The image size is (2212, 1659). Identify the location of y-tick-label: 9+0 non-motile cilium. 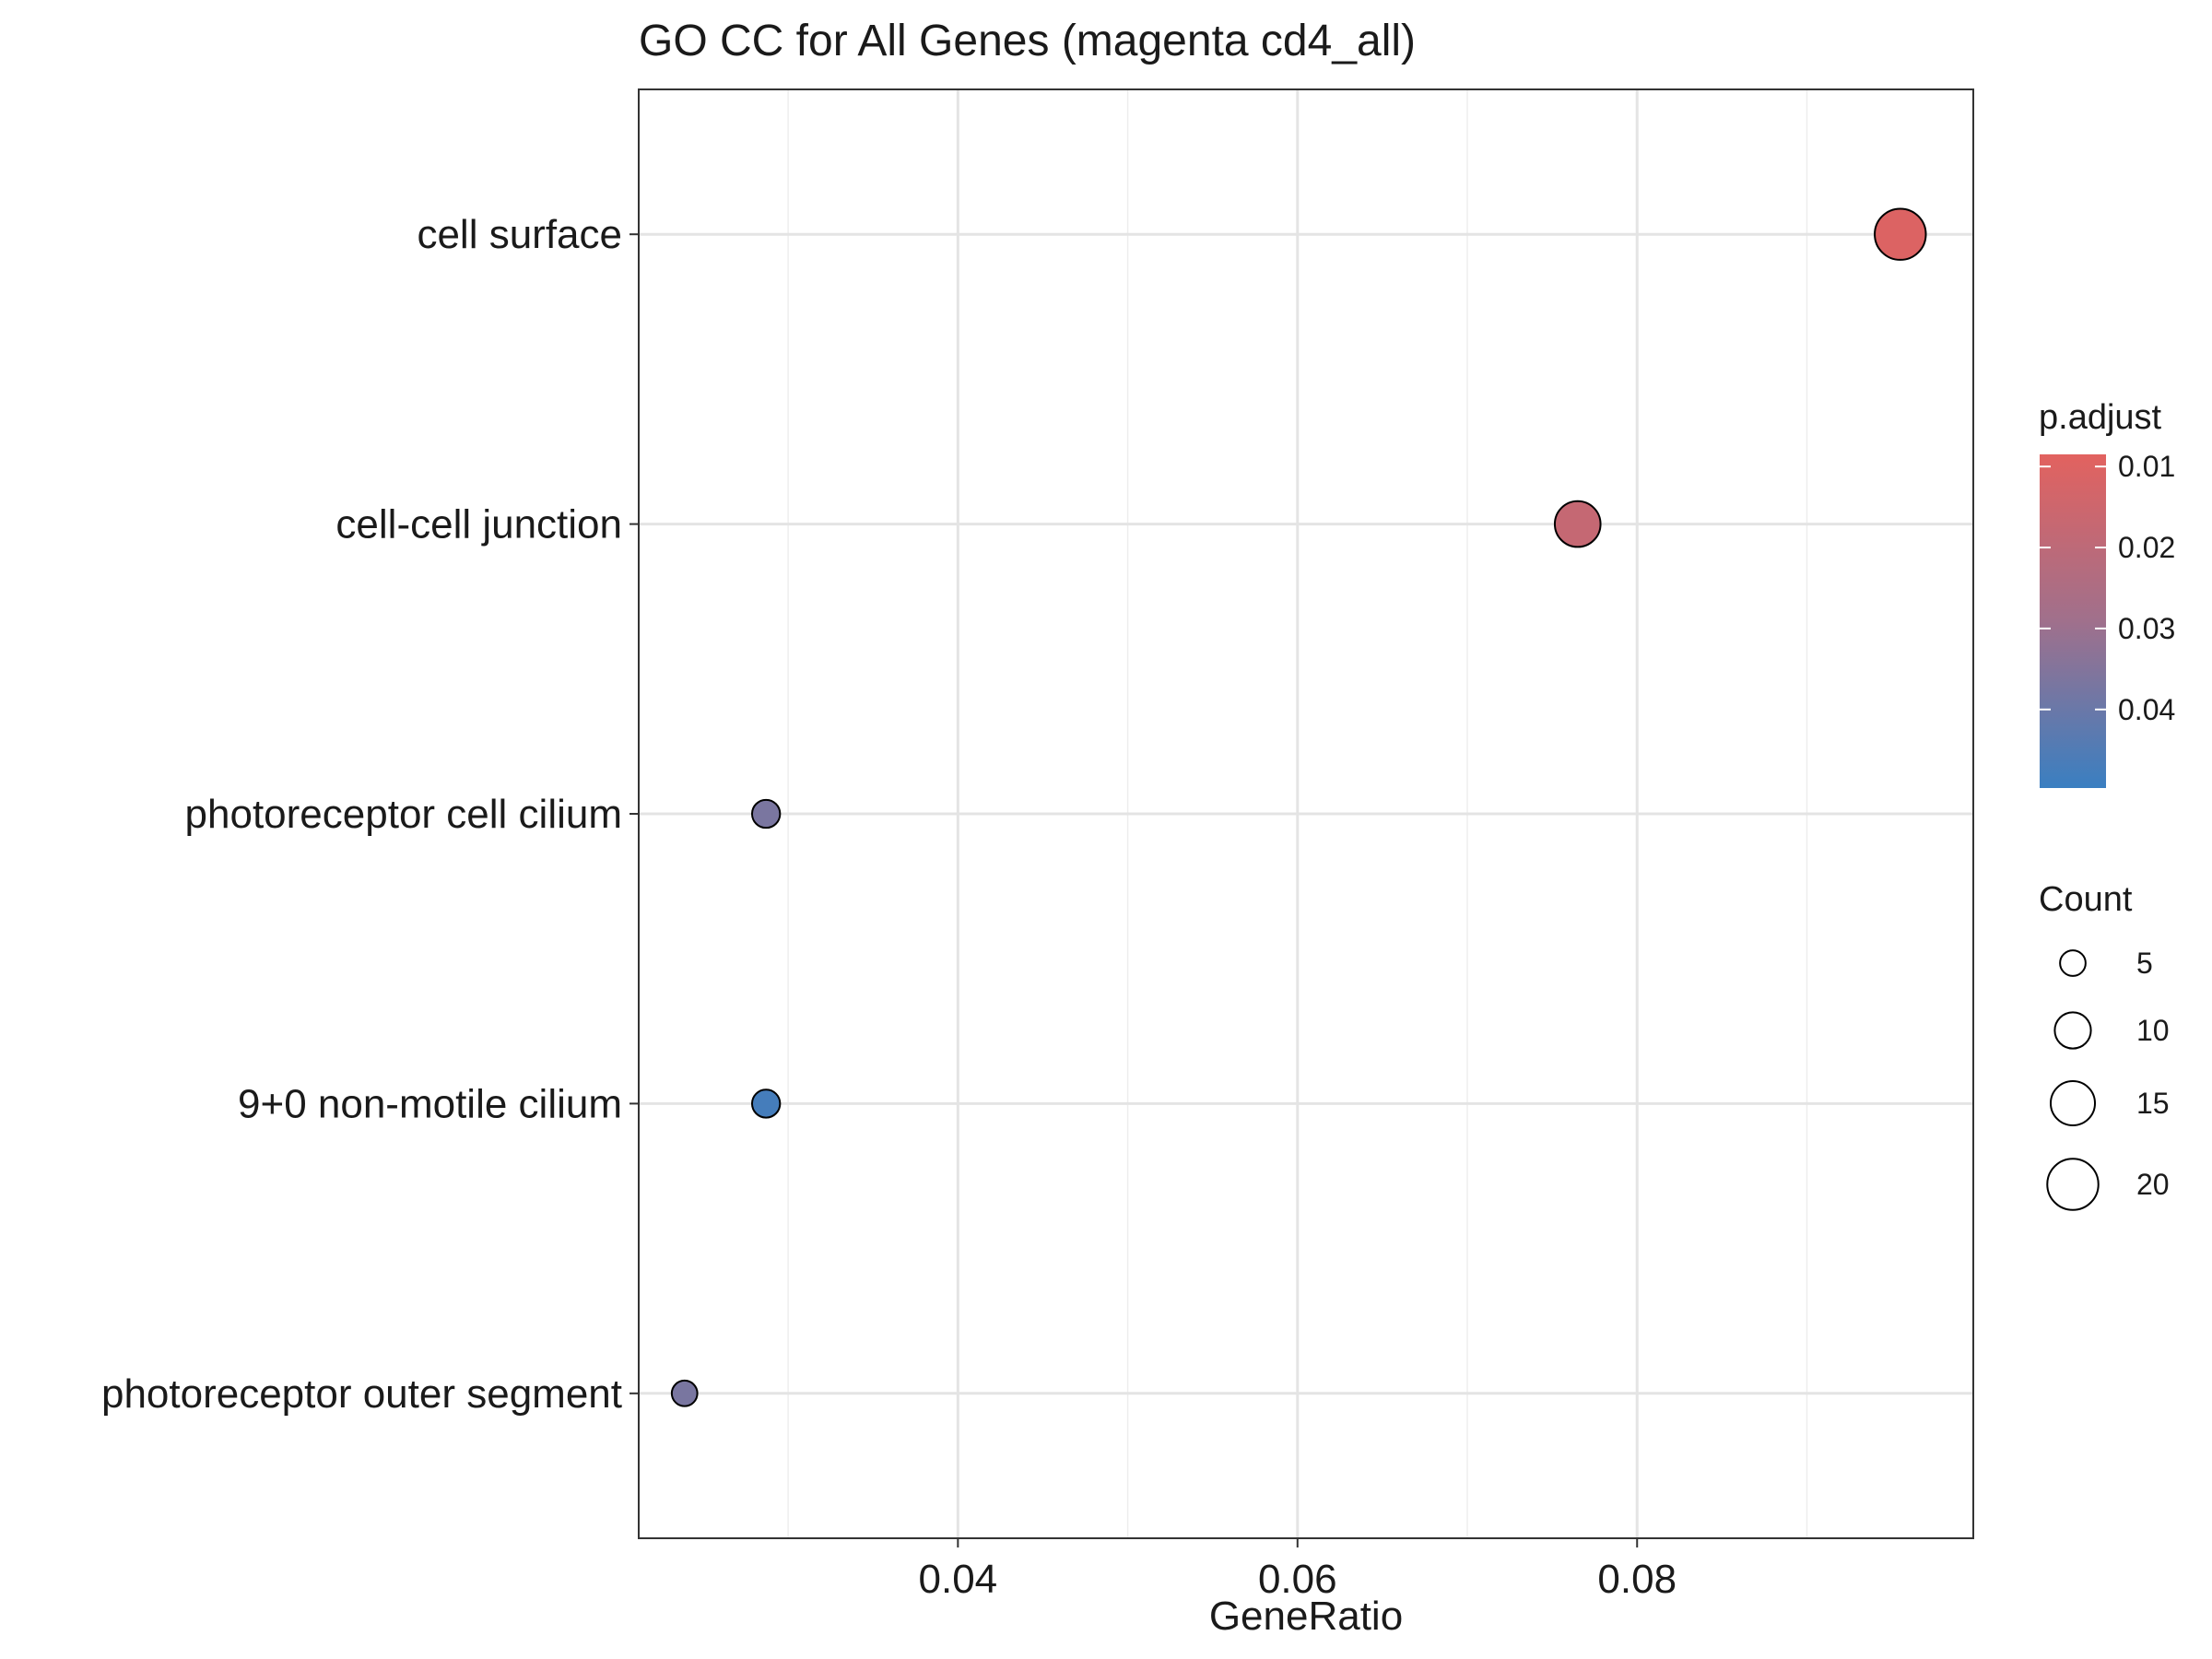
(430, 1103).